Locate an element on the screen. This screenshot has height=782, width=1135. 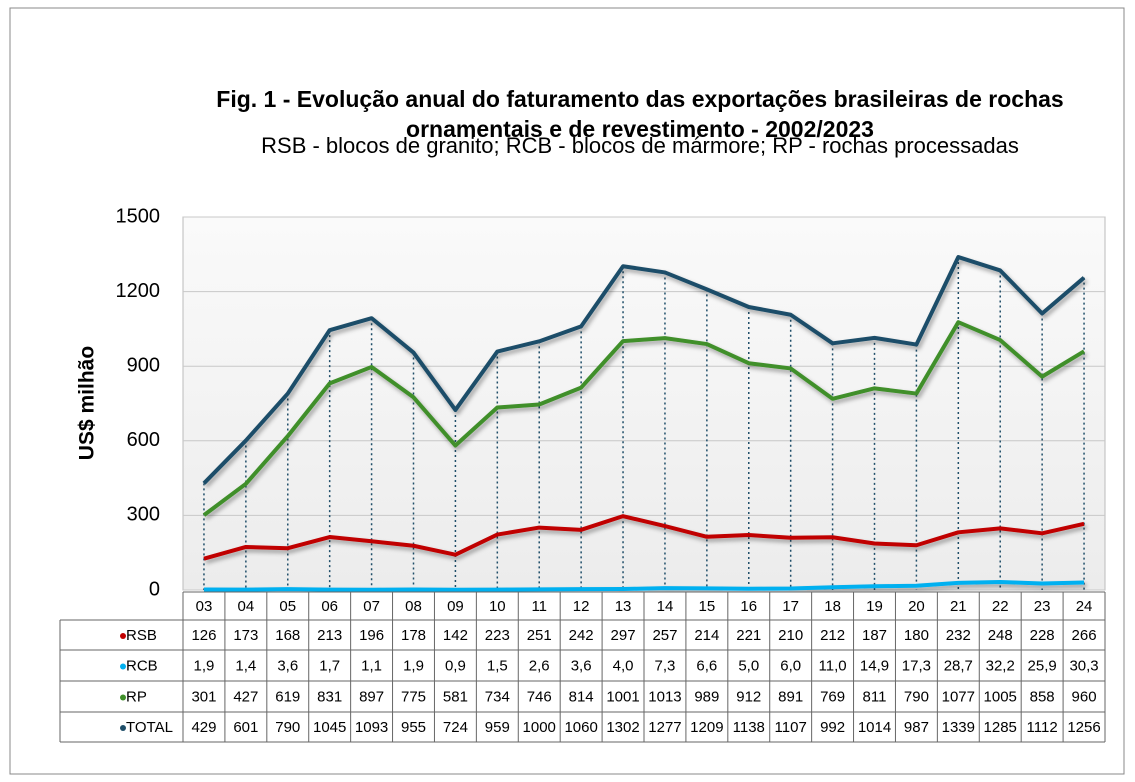
y-tick-label: 1200 is located at coordinates (138, 291).